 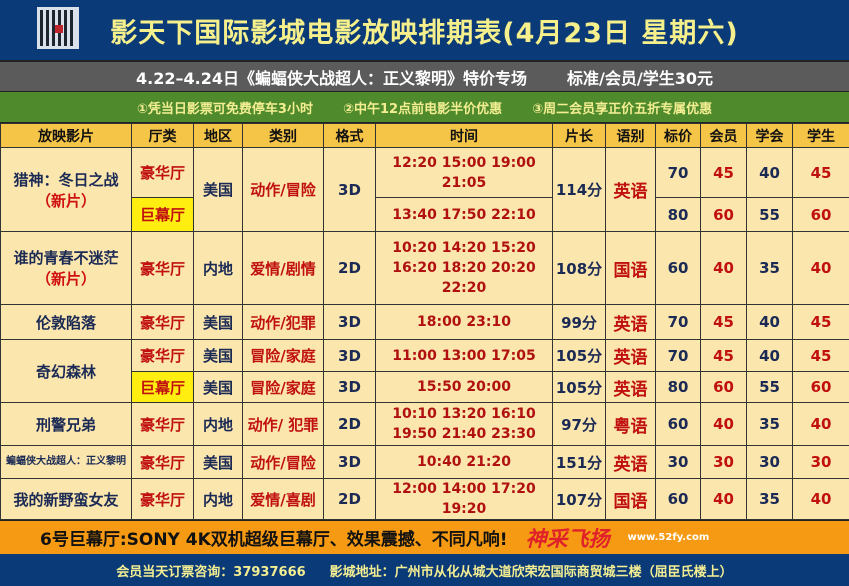 I want to click on column-header: 格式, so click(x=350, y=136).